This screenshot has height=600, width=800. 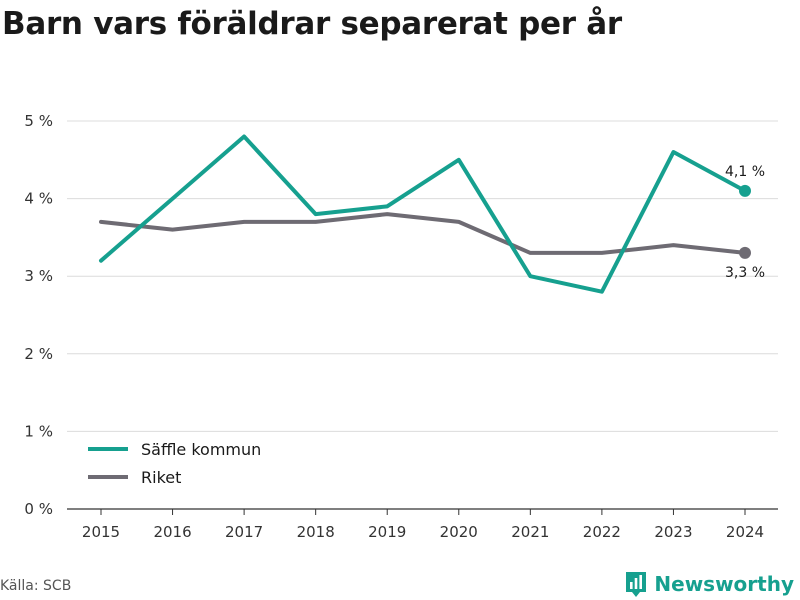 What do you see at coordinates (101, 532) in the screenshot?
I see `x-tick-label: 2015` at bounding box center [101, 532].